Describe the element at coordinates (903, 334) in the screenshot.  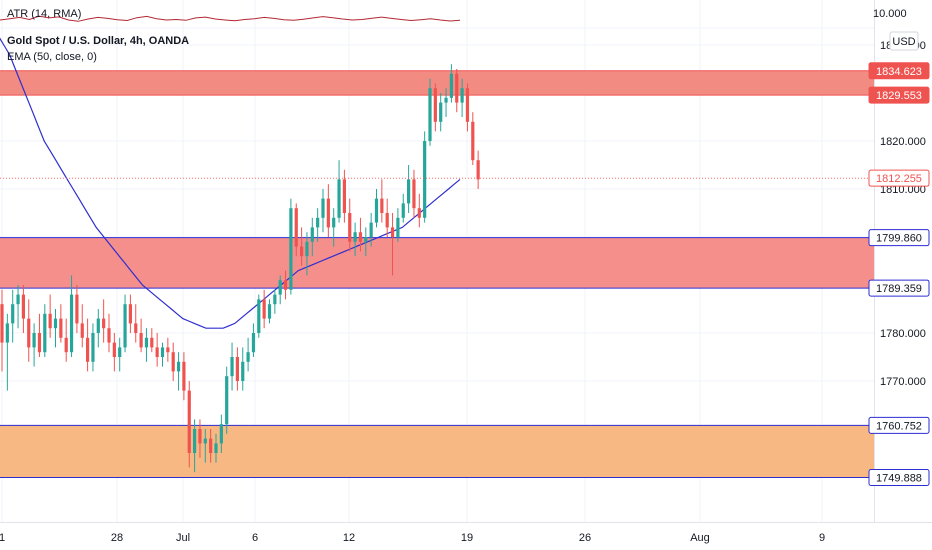
I see `price-tick-label: 1780.000` at that location.